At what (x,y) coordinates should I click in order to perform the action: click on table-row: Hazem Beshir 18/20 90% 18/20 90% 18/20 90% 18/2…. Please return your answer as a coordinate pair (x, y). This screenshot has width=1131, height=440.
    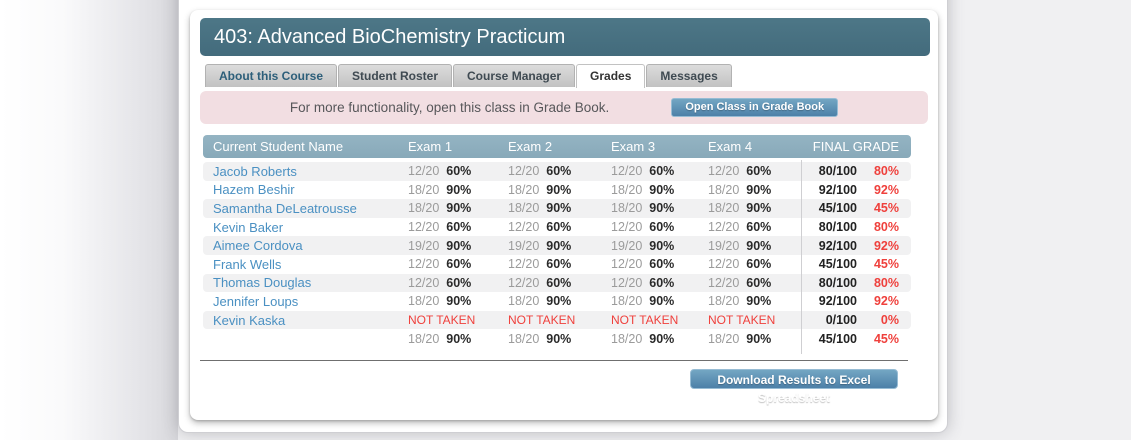
    Looking at the image, I should click on (557, 190).